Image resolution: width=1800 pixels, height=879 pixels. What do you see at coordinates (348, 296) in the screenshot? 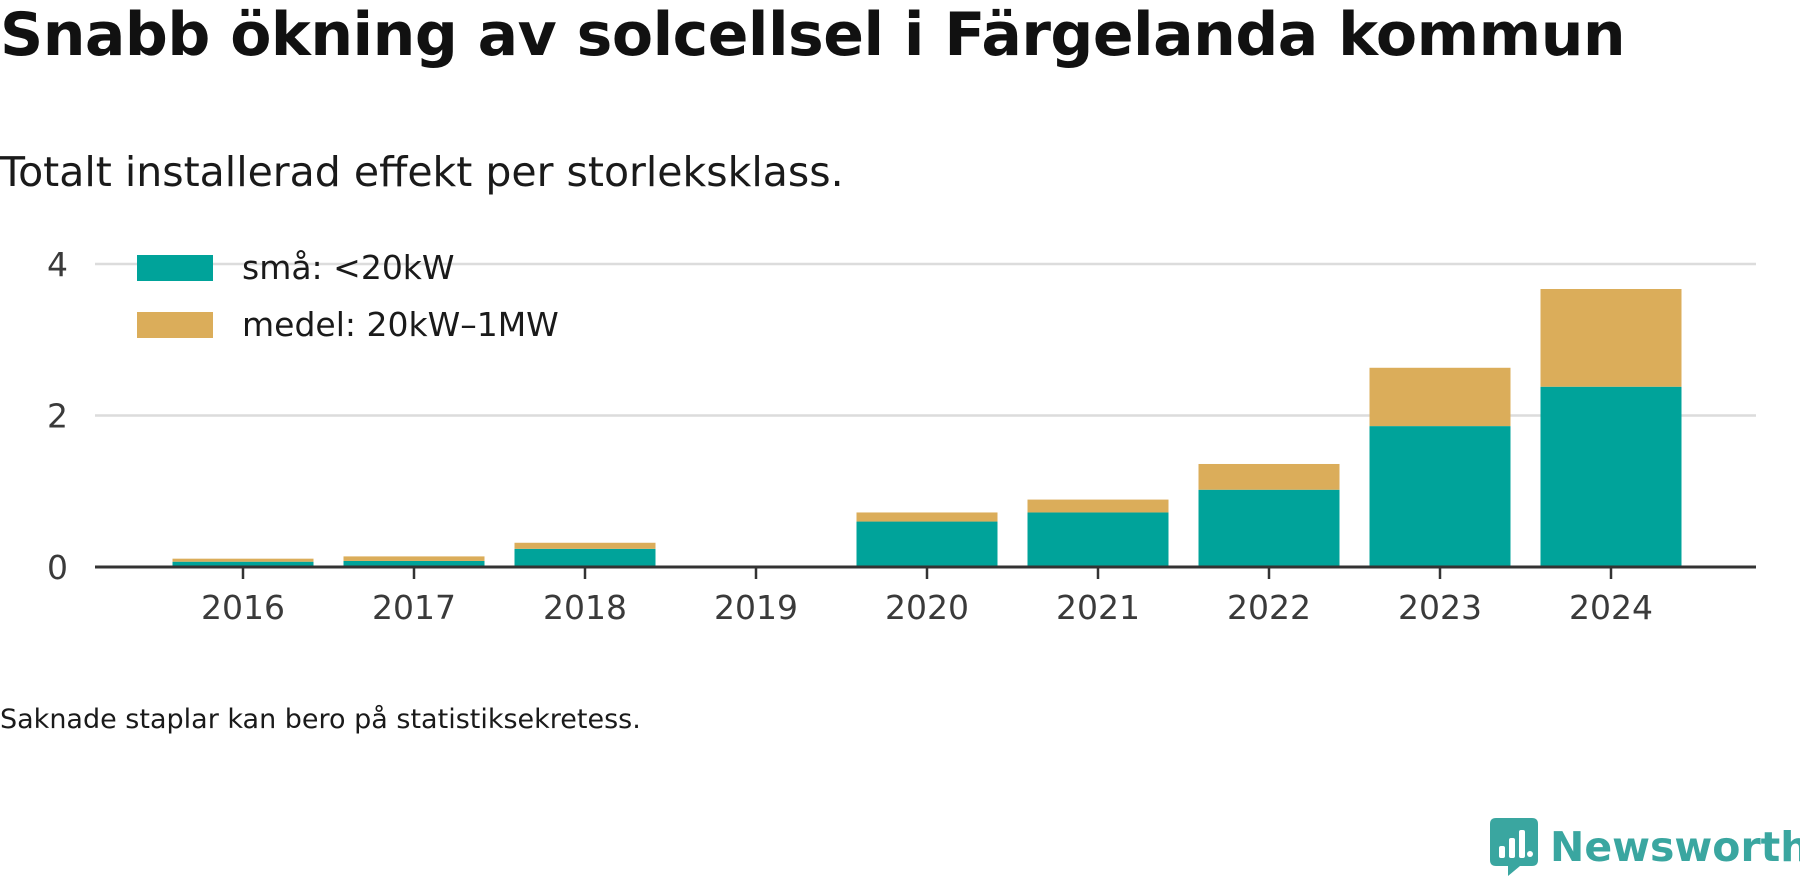
I see `legend: små: <20kW medel: 20kW–1MW` at bounding box center [348, 296].